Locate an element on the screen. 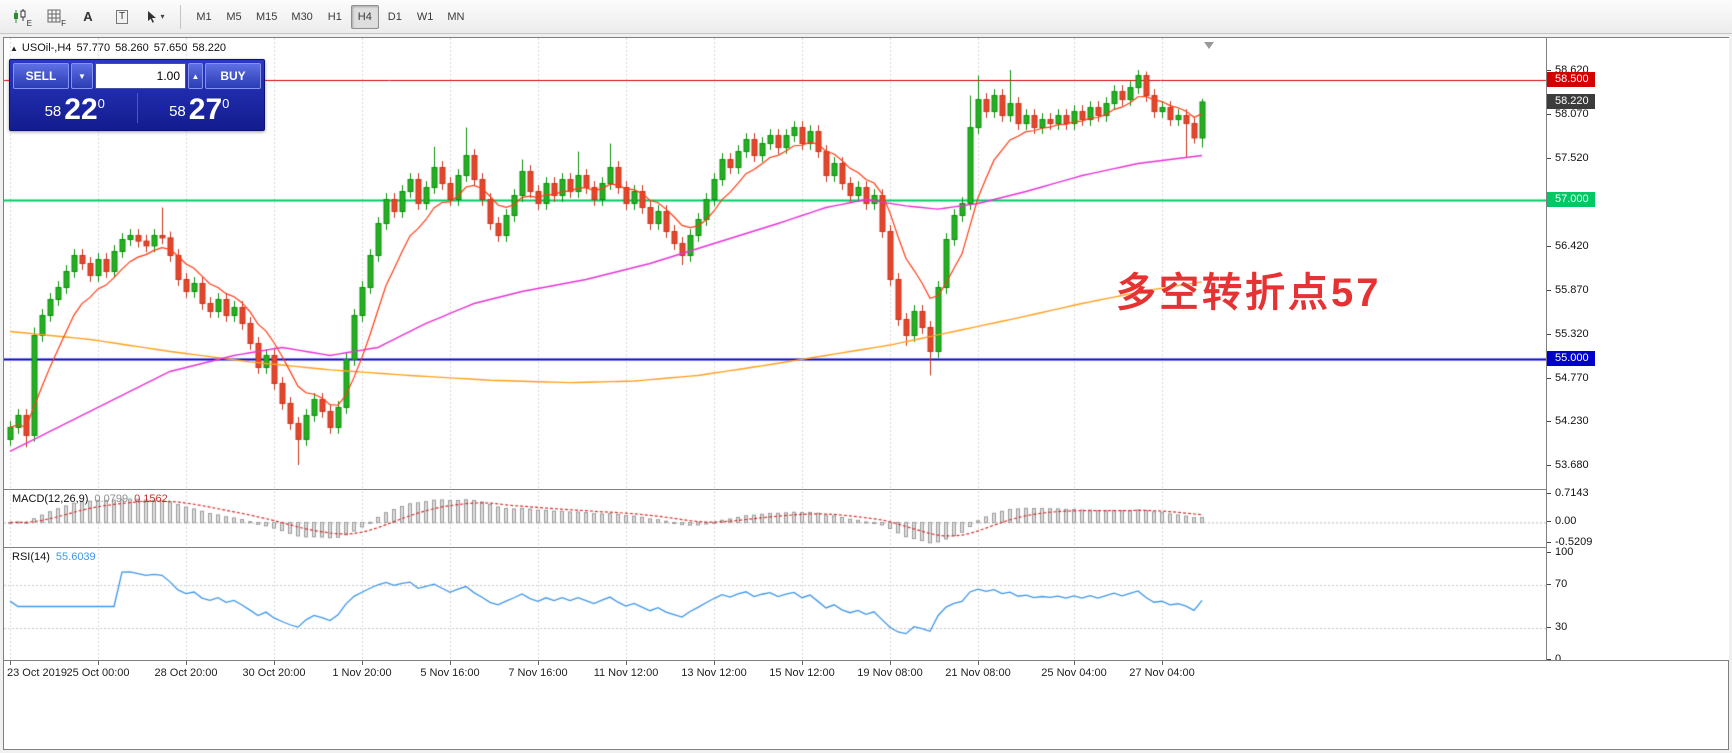  grid-icon is located at coordinates (53, 16).